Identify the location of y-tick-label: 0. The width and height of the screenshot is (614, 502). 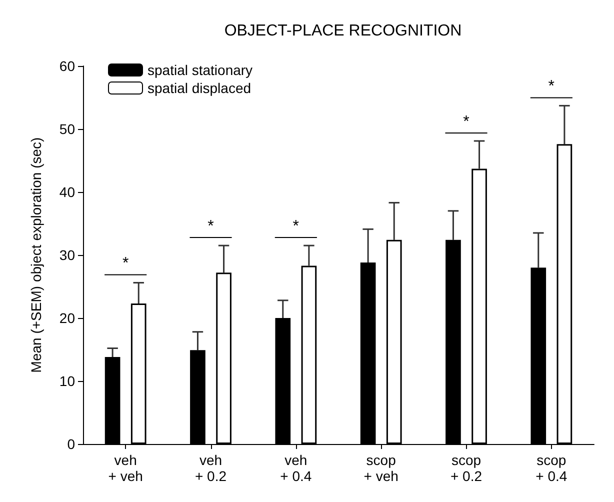
(71, 444).